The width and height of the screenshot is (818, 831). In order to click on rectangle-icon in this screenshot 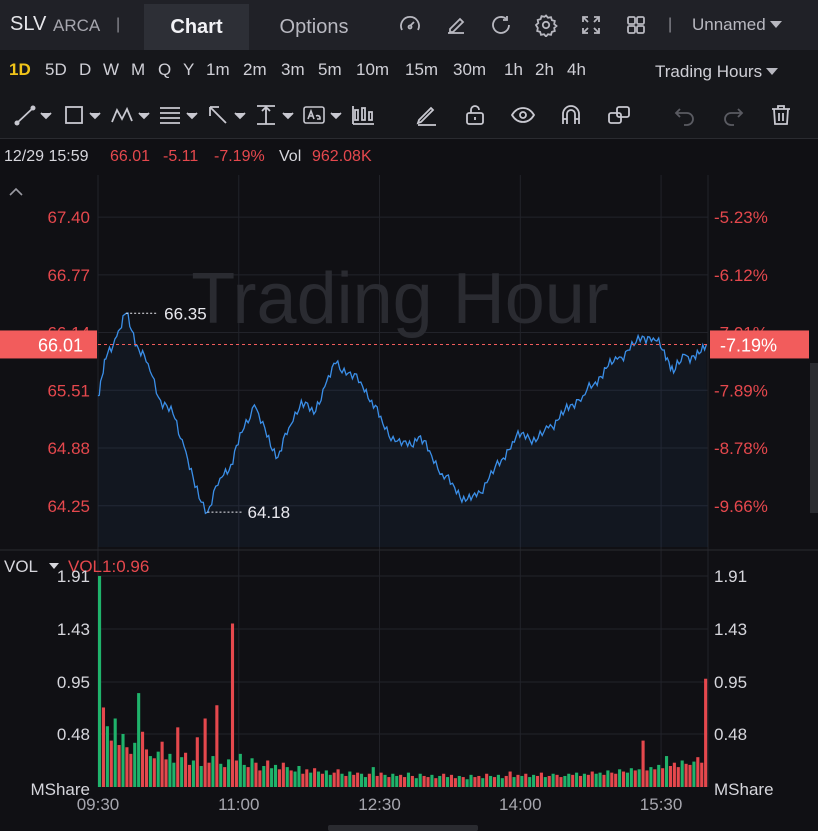, I will do `click(83, 115)`.